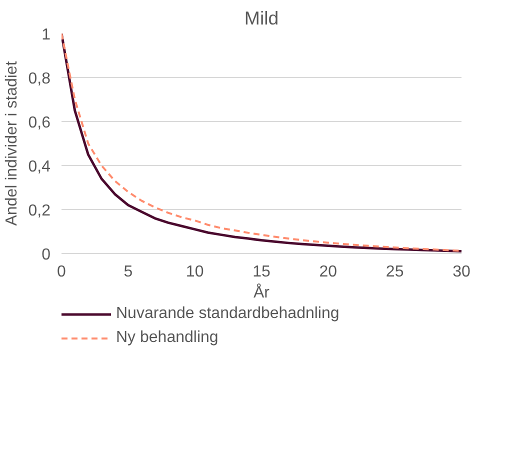 This screenshot has width=526, height=450. What do you see at coordinates (261, 272) in the screenshot?
I see `x-tick-label: 15` at bounding box center [261, 272].